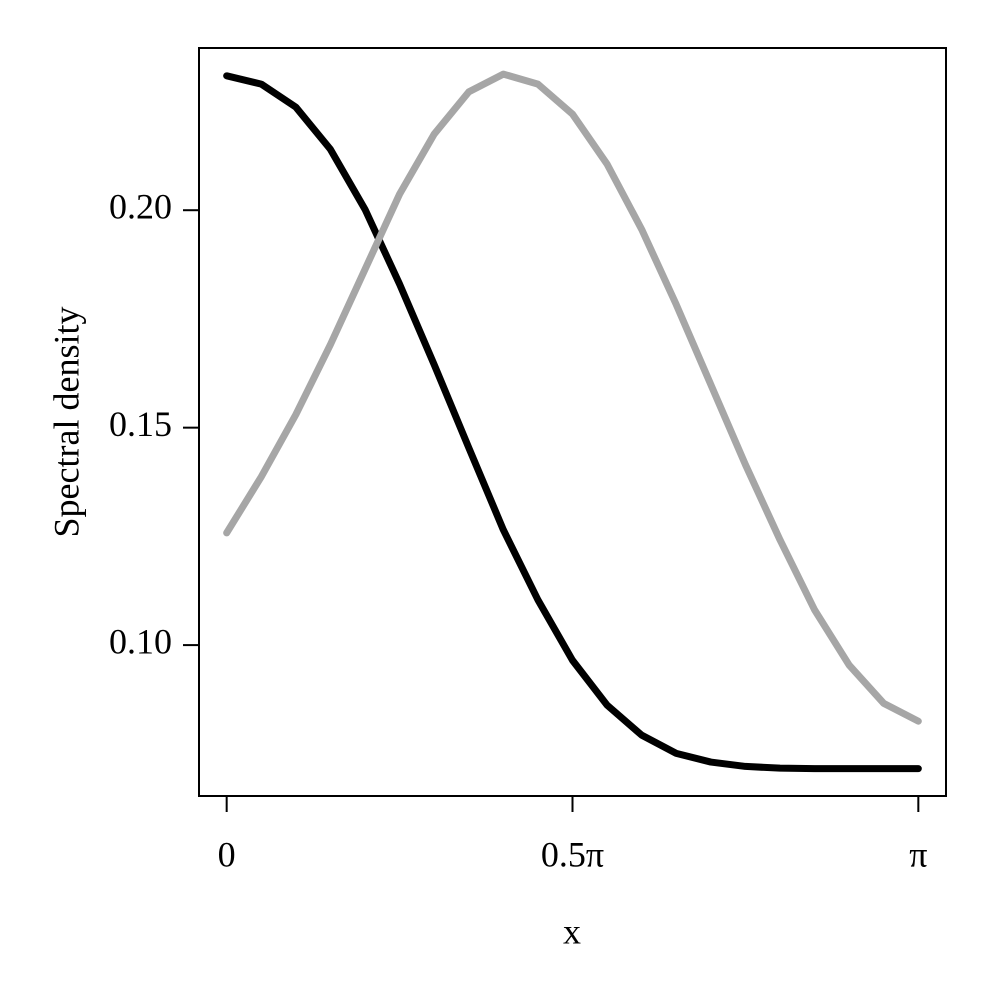 This screenshot has height=996, width=996. I want to click on y-tick-label: 0.15, so click(140, 424).